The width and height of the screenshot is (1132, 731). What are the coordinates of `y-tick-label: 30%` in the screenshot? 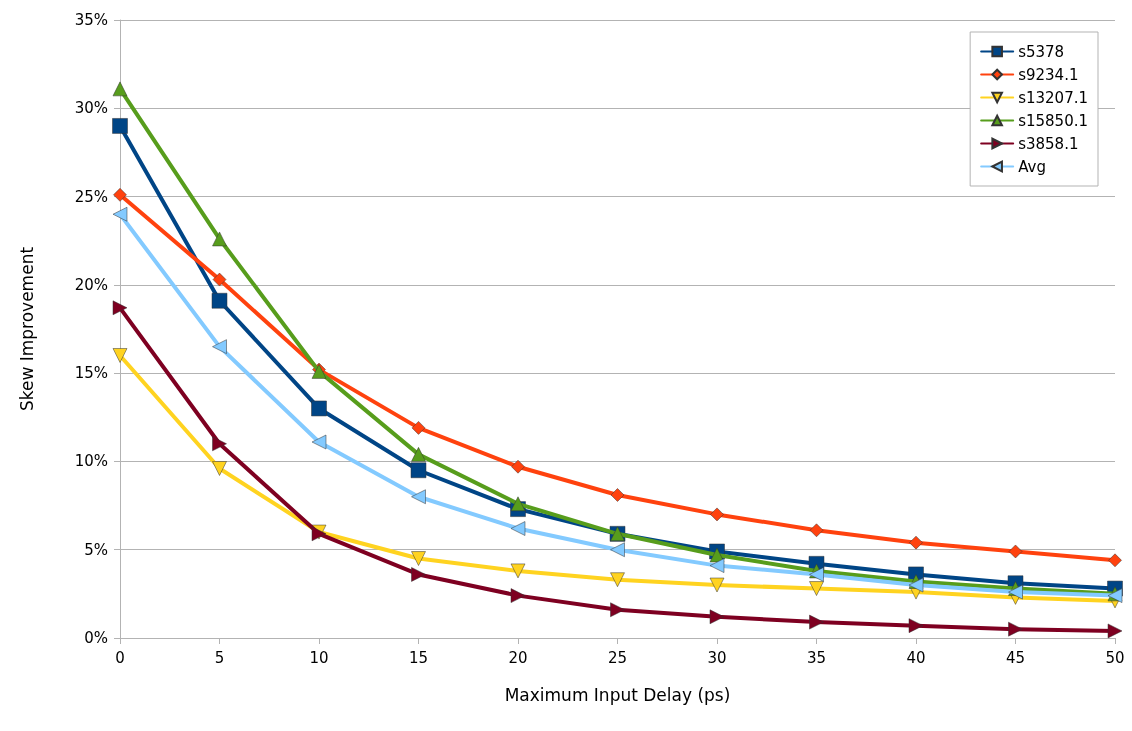 It's located at (91, 108).